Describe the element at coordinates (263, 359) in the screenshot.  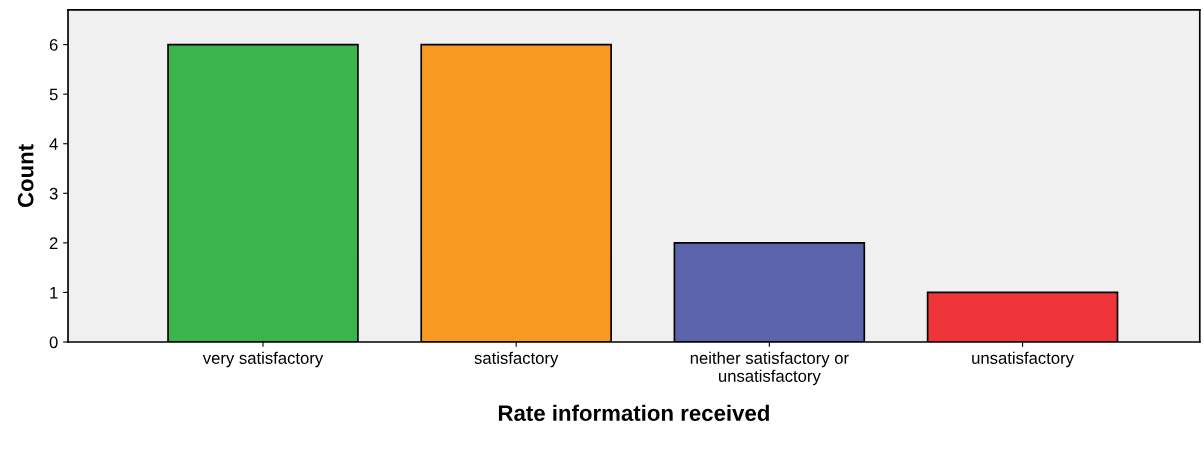
I see `x-tick-label: very satisfactory` at that location.